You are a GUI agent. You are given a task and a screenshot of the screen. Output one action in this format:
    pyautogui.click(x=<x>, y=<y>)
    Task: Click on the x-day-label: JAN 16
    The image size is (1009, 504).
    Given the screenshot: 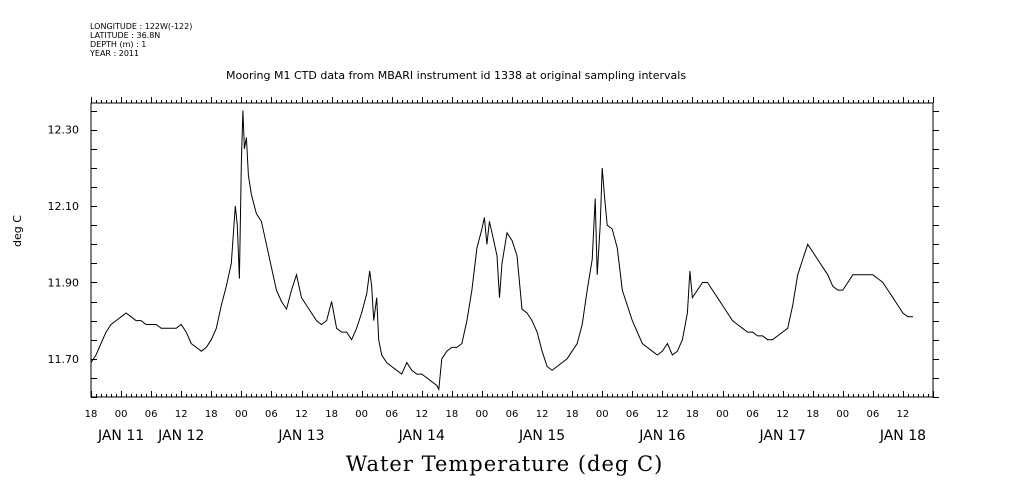 What is the action you would take?
    pyautogui.click(x=661, y=436)
    